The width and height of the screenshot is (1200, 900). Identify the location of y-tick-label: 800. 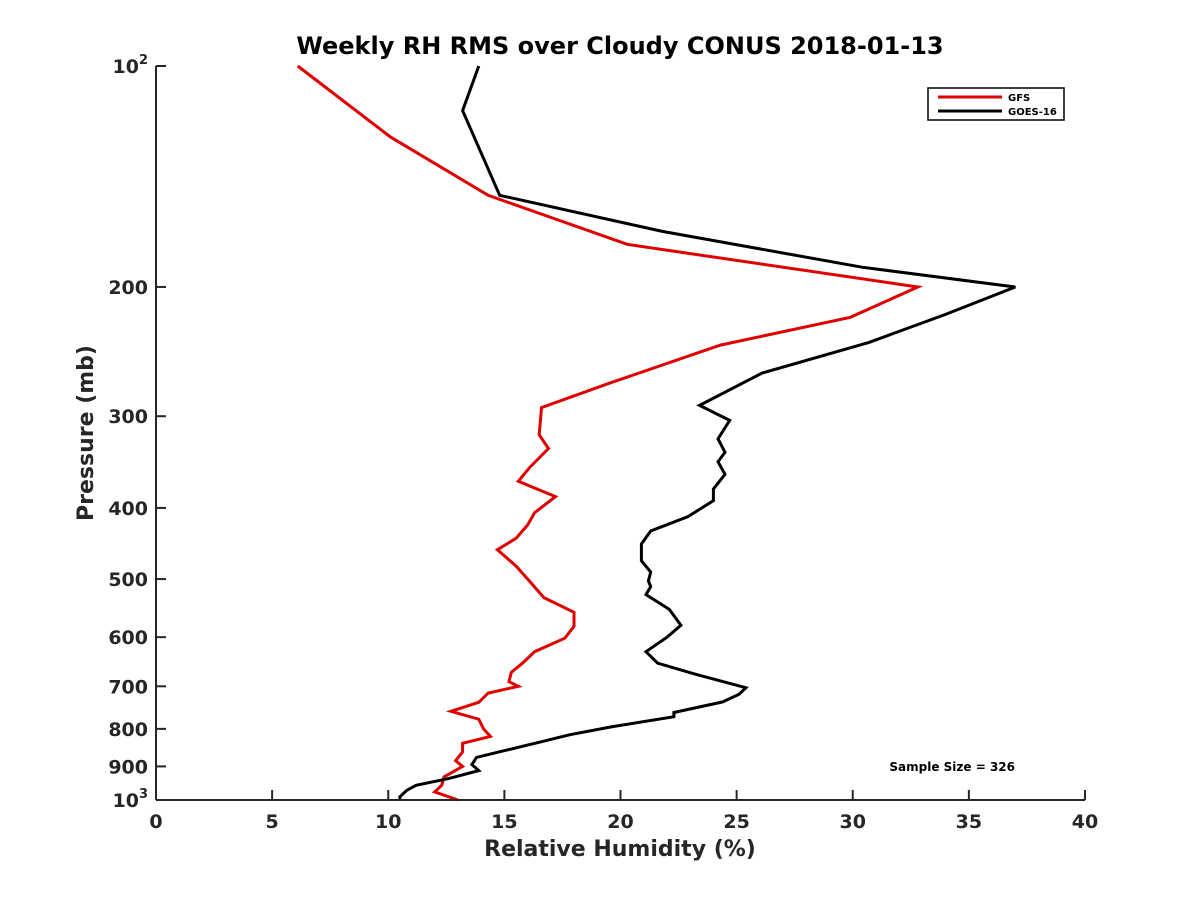
(128, 730).